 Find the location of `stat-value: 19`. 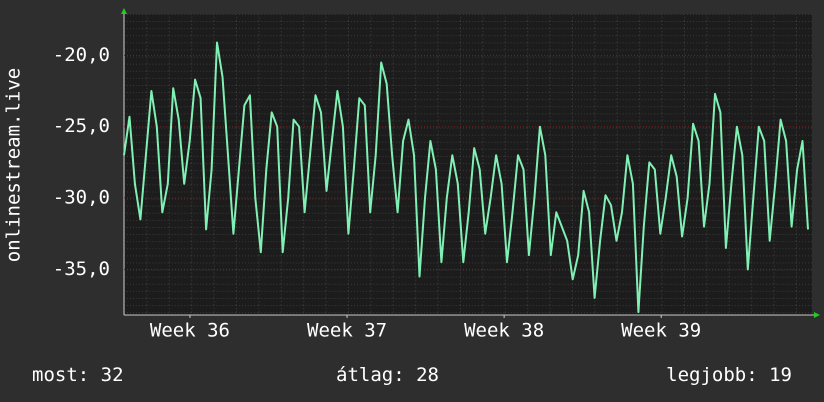

stat-value: 19 is located at coordinates (780, 375).